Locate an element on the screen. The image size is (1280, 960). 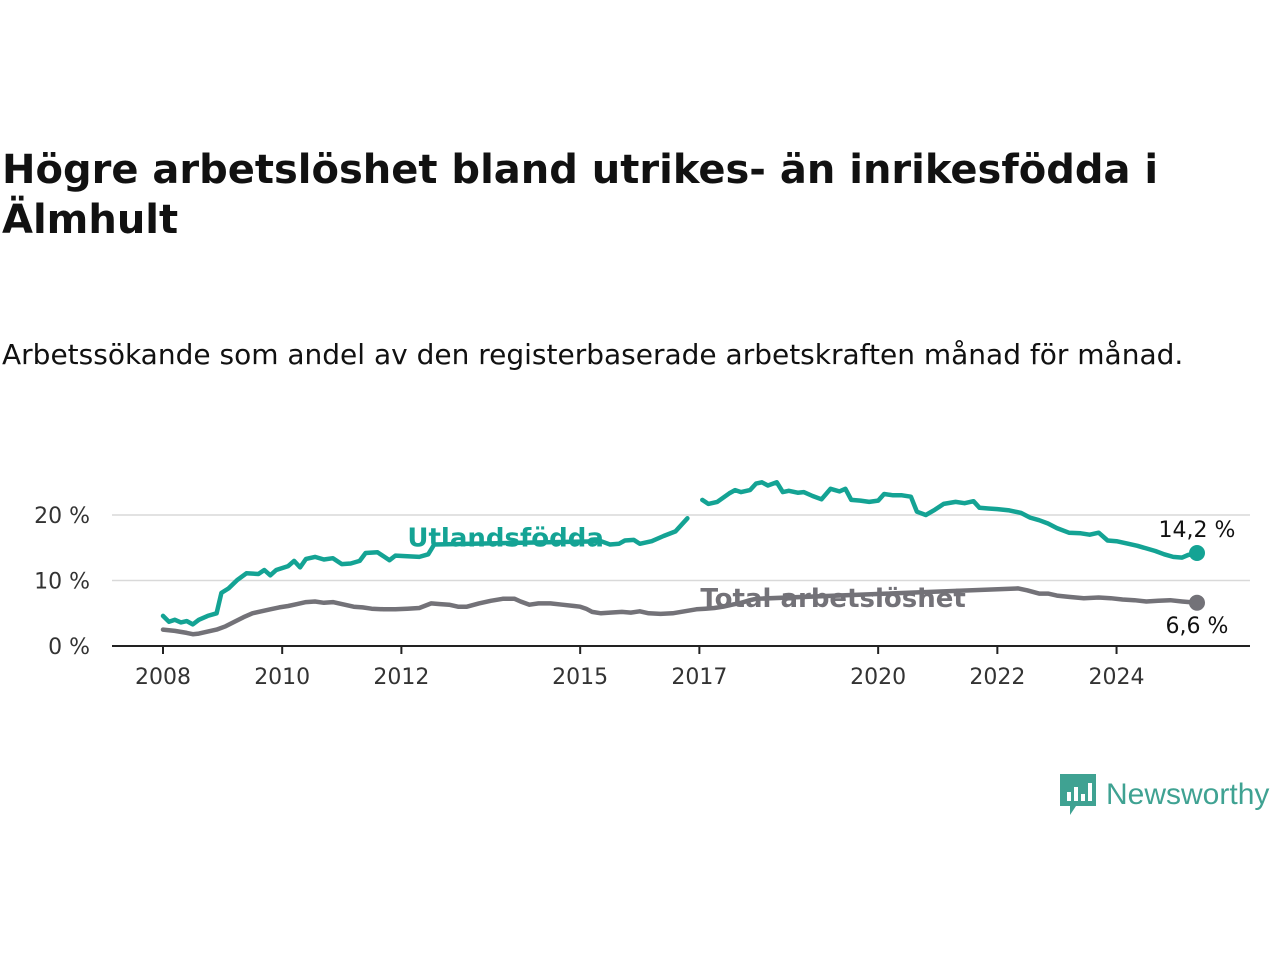
grid-layer is located at coordinates (681, 548).